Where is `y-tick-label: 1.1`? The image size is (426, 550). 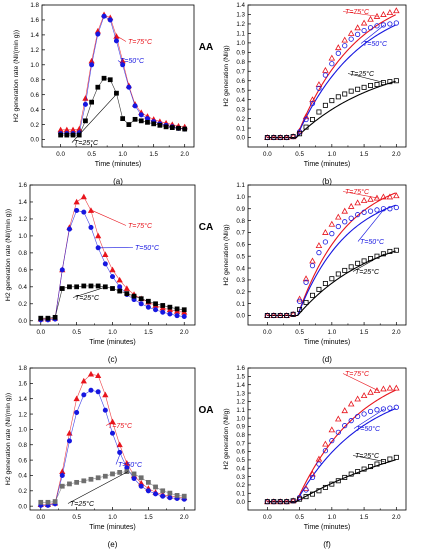 y-tick-label: 1.1 is located at coordinates (240, 185).